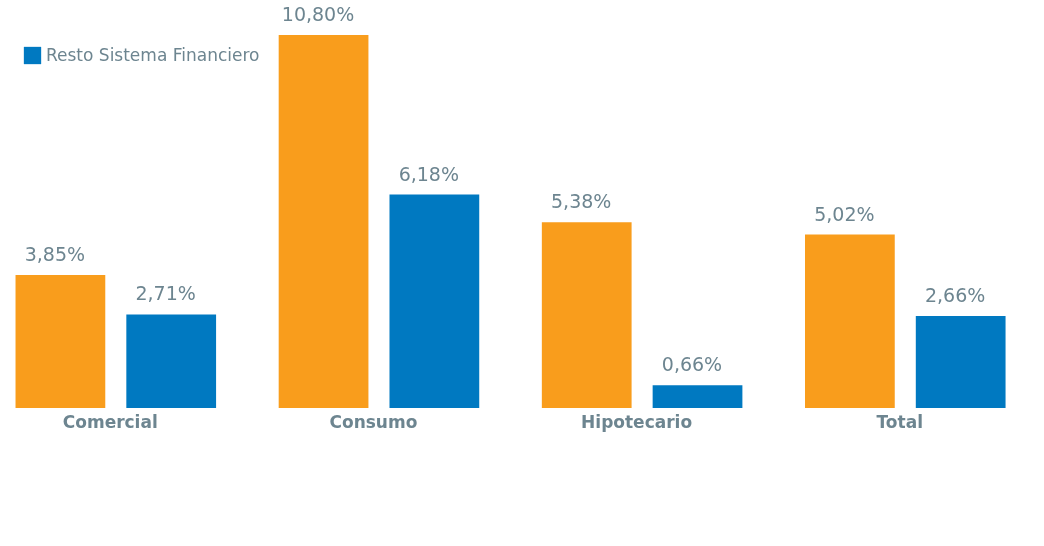 The image size is (1044, 546). Describe the element at coordinates (581, 201) in the screenshot. I see `data-label: 5,38%` at that location.